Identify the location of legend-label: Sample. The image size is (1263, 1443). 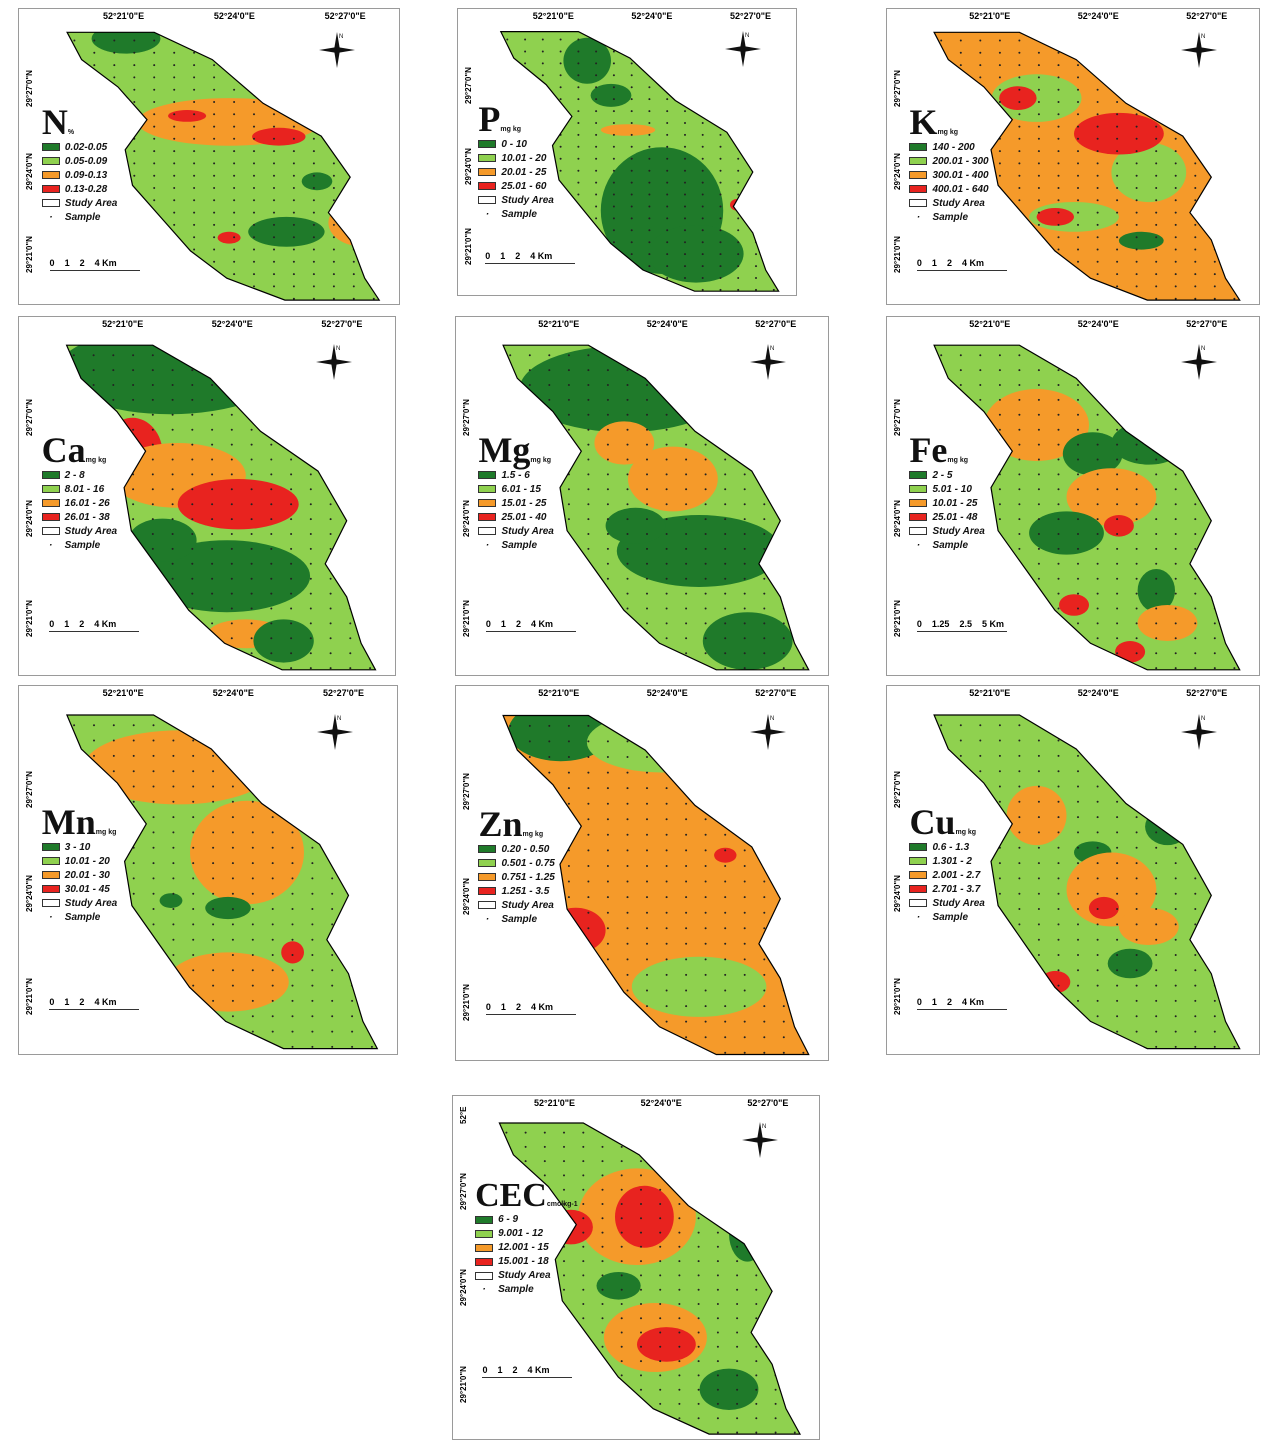
(82, 217).